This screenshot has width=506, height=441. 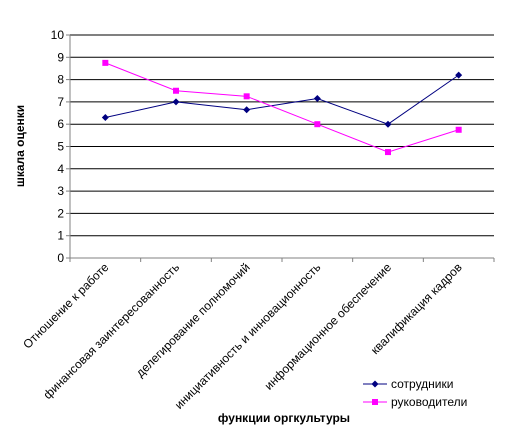 I want to click on x-tick-label: инициативность и инновационность, so click(x=248, y=336).